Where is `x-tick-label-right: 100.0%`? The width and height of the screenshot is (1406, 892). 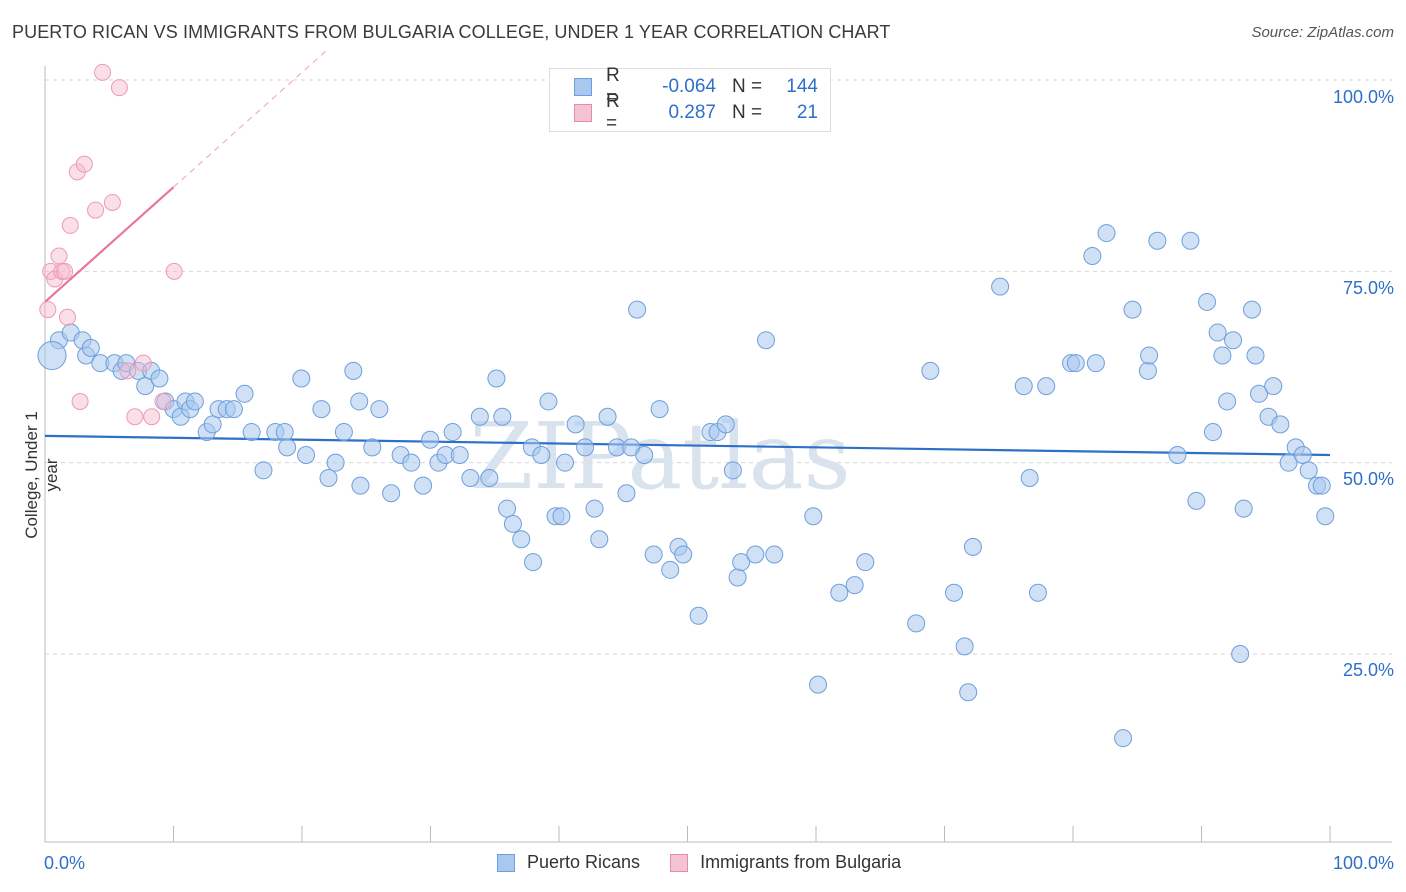 x-tick-label-right: 100.0% is located at coordinates (1363, 863).